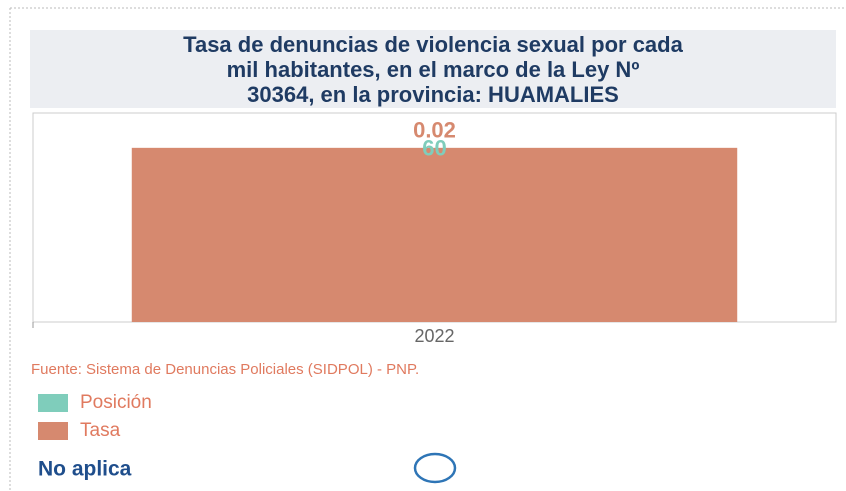  Describe the element at coordinates (435, 468) in the screenshot. I see `status-indicator` at that location.